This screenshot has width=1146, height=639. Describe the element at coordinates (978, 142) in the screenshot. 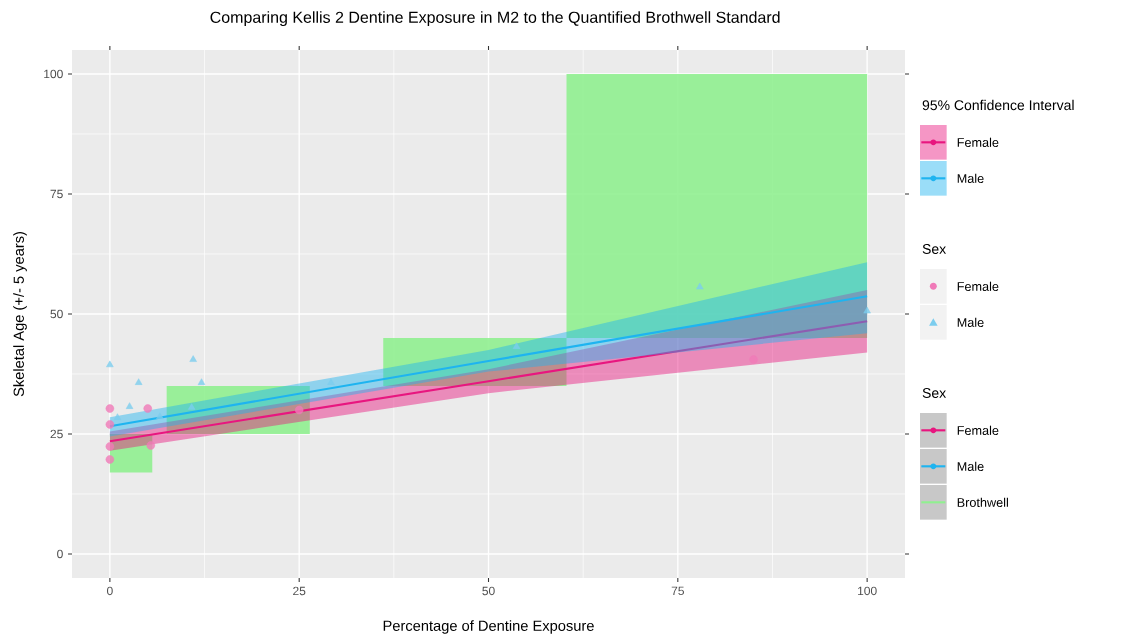

I see `text: Female` at that location.